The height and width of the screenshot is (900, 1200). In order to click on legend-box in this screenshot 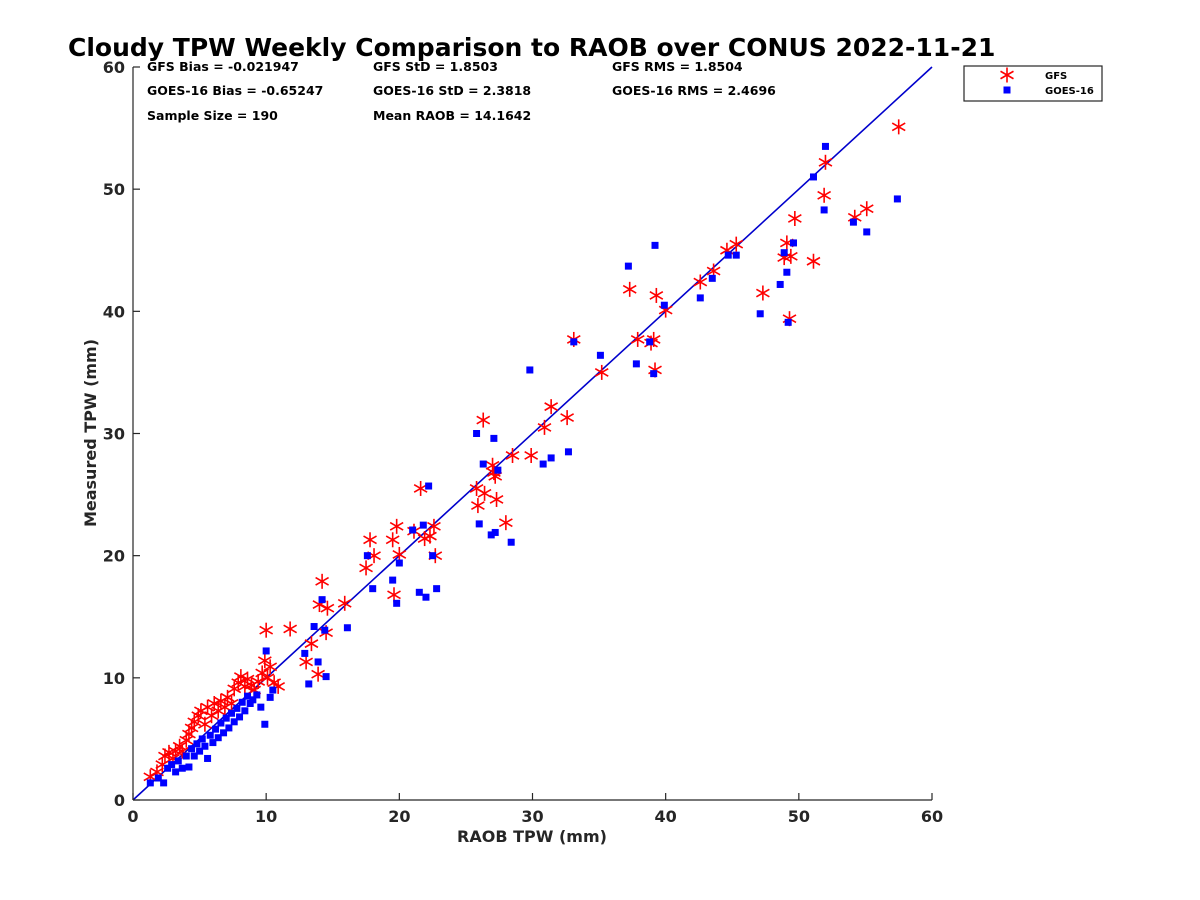, I will do `click(1033, 83)`.